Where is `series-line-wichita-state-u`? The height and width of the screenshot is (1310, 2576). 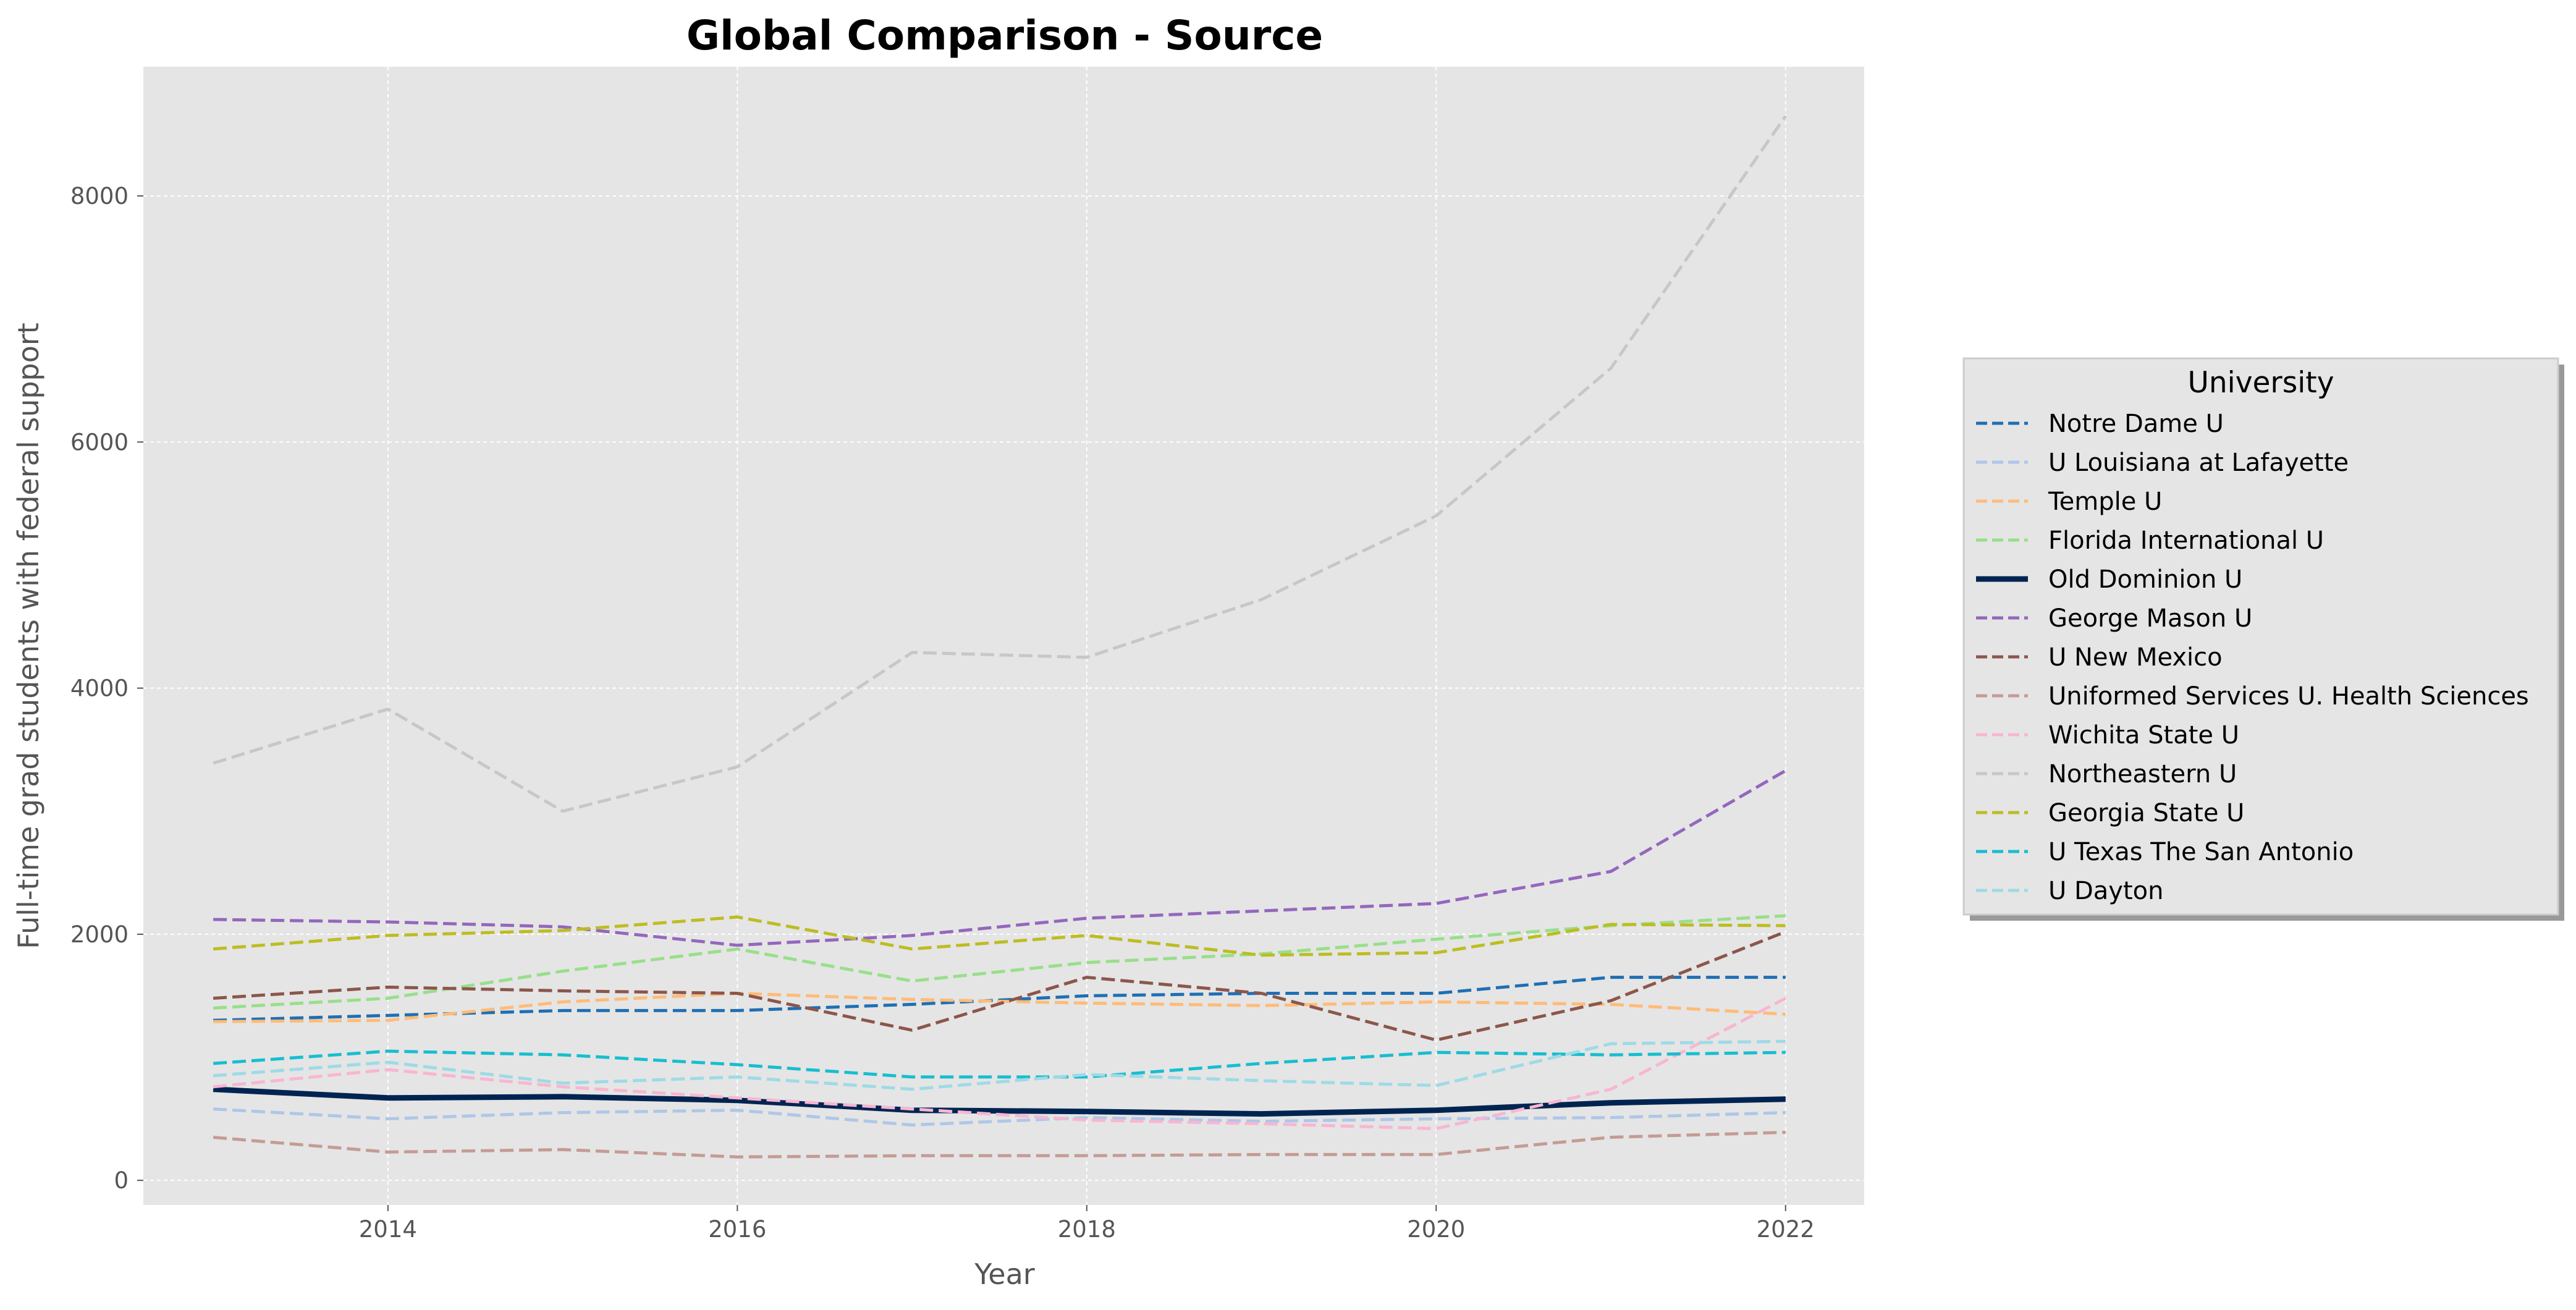
series-line-wichita-state-u is located at coordinates (999, 1063).